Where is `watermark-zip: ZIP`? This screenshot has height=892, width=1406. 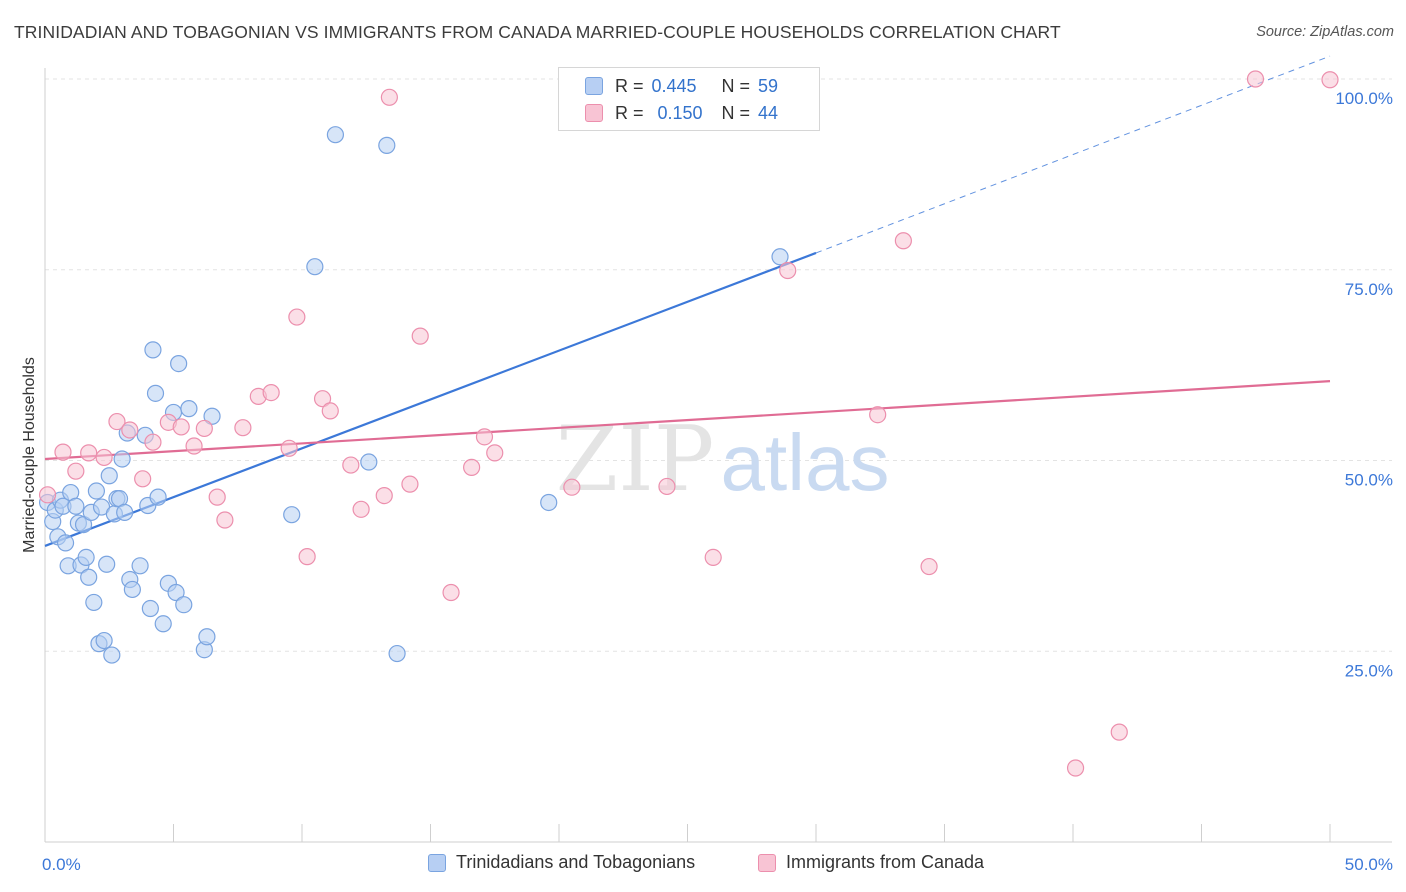 watermark-zip: ZIP is located at coordinates (635, 459).